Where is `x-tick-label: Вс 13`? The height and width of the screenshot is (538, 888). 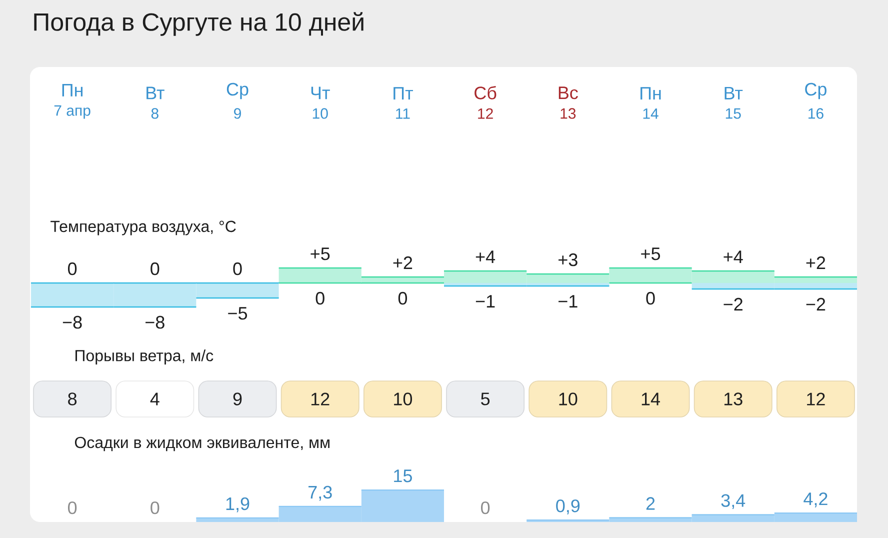
x-tick-label: Вс 13 is located at coordinates (568, 102).